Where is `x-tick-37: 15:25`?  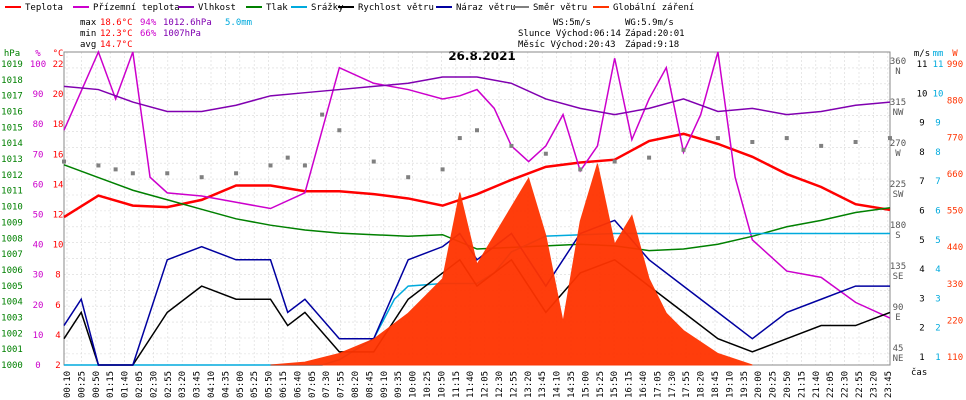
x-tick-37: 15:25 is located at coordinates (601, 384).